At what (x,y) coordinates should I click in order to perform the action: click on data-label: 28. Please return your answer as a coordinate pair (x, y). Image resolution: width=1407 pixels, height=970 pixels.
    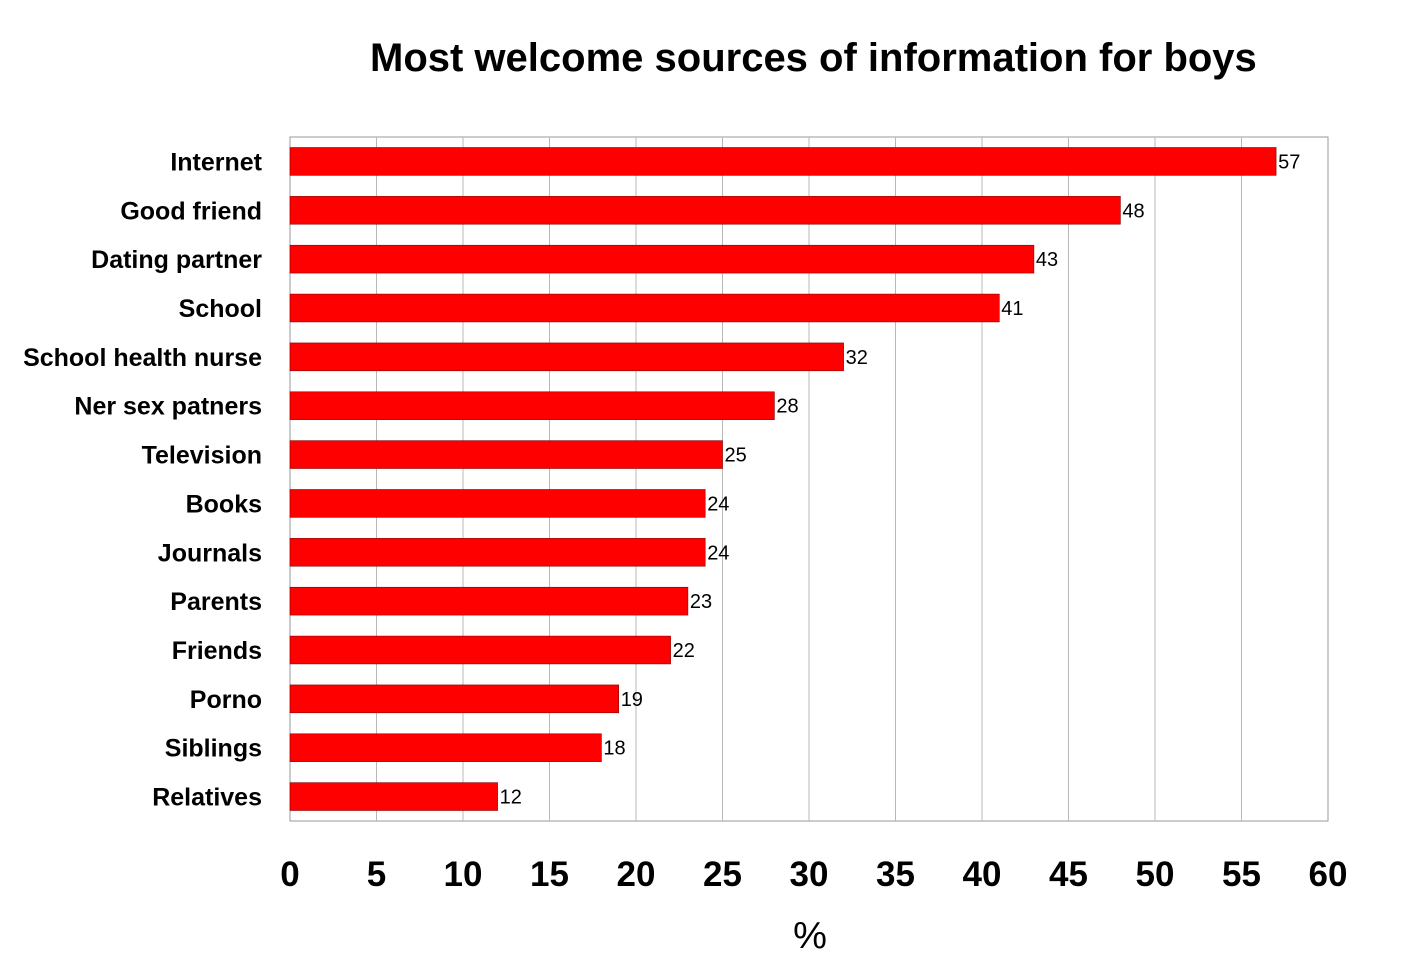
    Looking at the image, I should click on (787, 407).